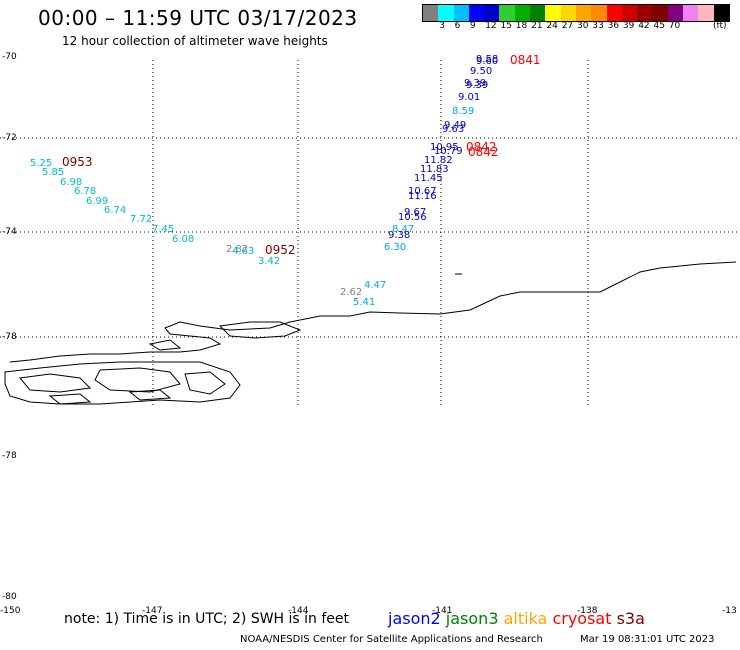  Describe the element at coordinates (422, 196) in the screenshot. I see `wave-height-value: 11.16` at that location.